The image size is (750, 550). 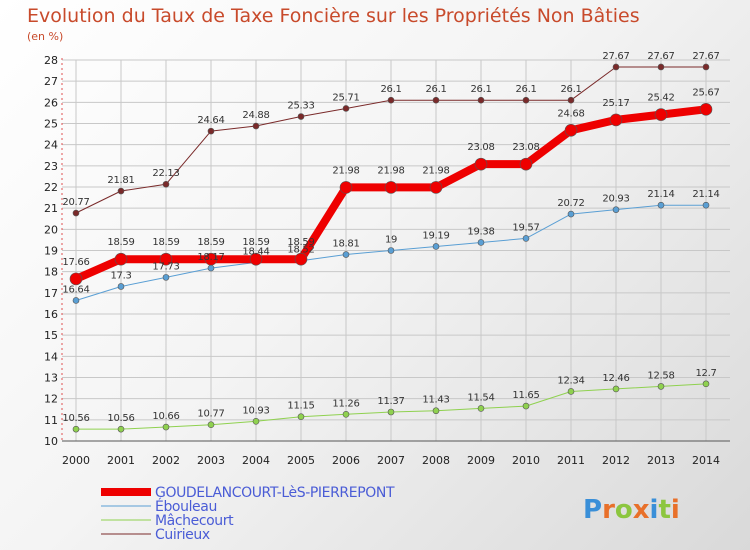 I want to click on y-tick-label: 20, so click(x=51, y=229).